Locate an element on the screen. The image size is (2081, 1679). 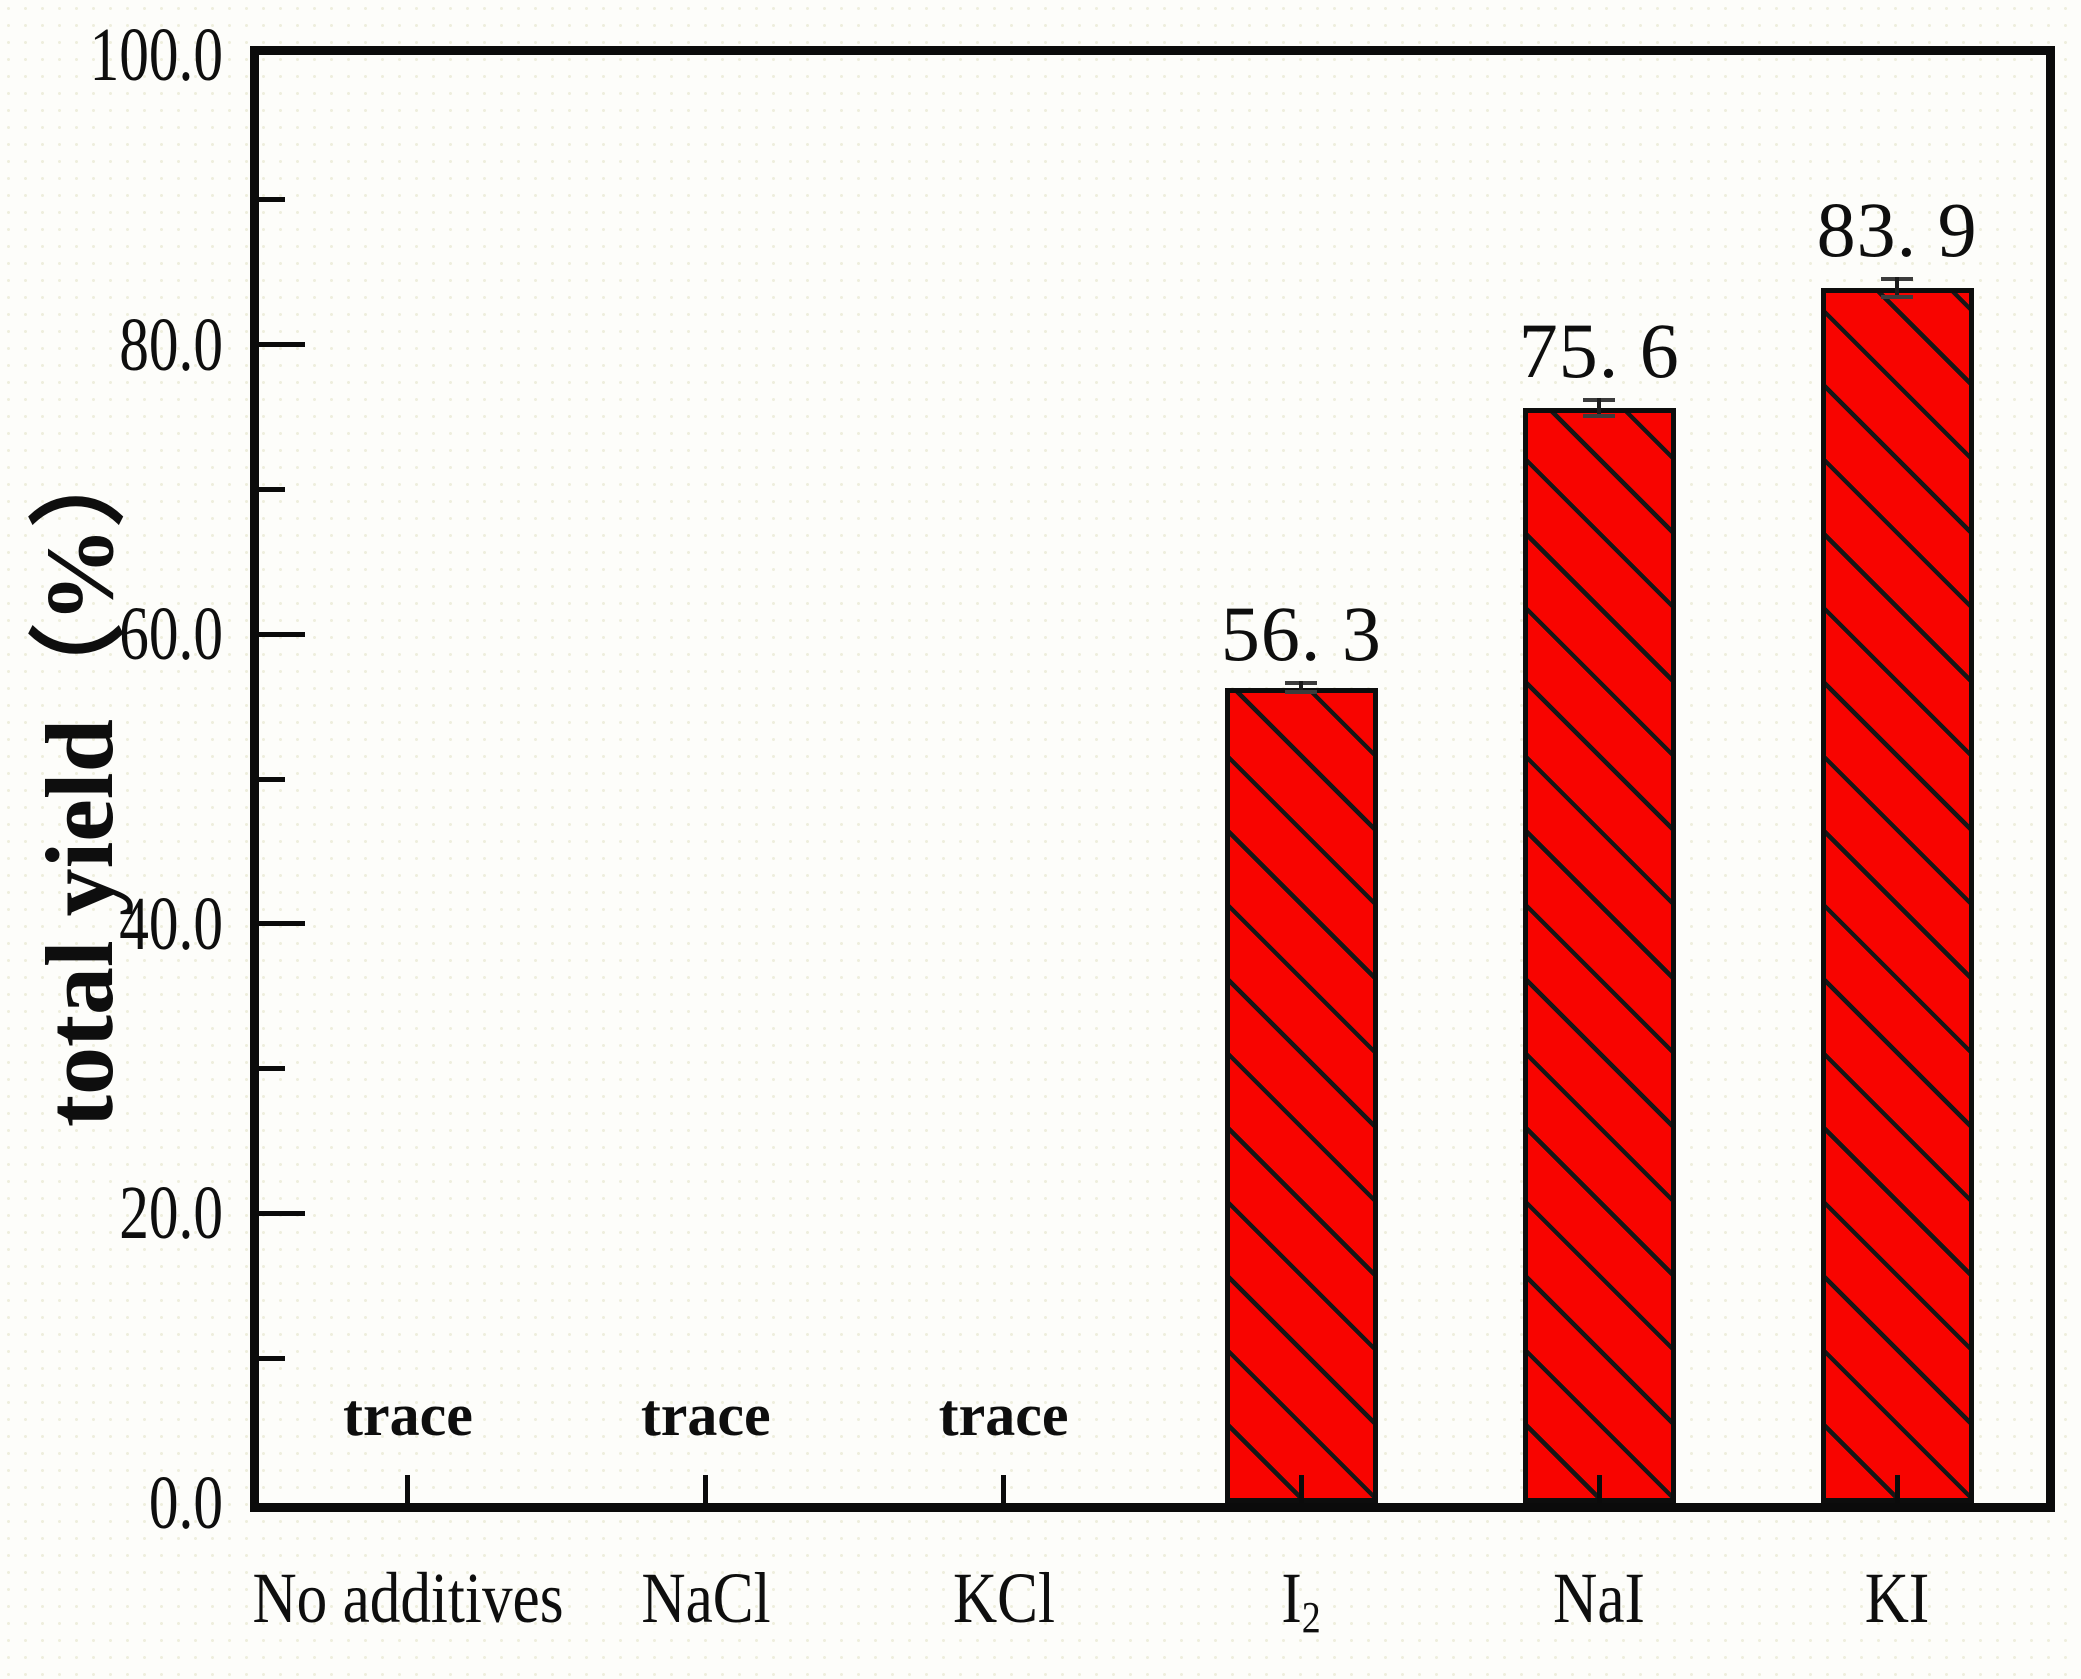
bar-ki is located at coordinates (1897, 895).